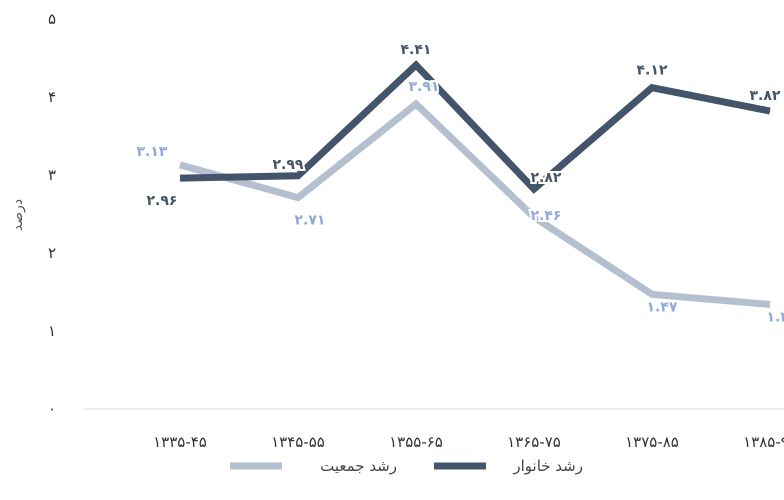 This screenshot has width=784, height=500. I want to click on data-label-halo: ۲.۷۱, so click(310, 221).